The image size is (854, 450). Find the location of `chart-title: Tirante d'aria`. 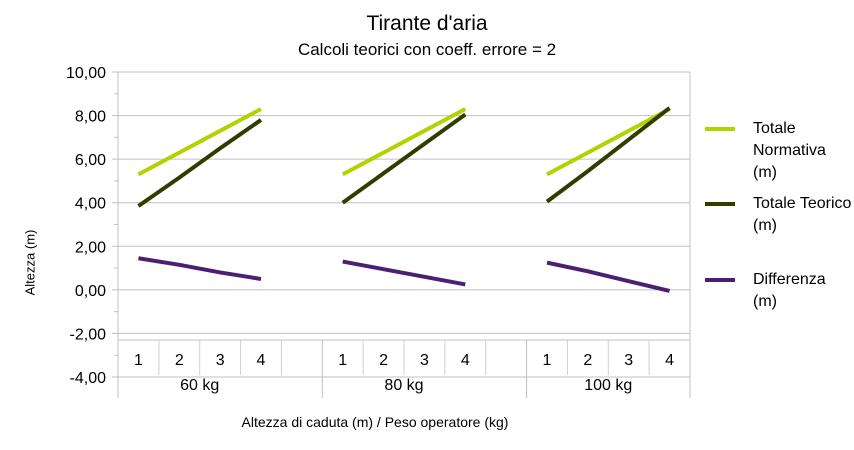

chart-title: Tirante d'aria is located at coordinates (427, 23).